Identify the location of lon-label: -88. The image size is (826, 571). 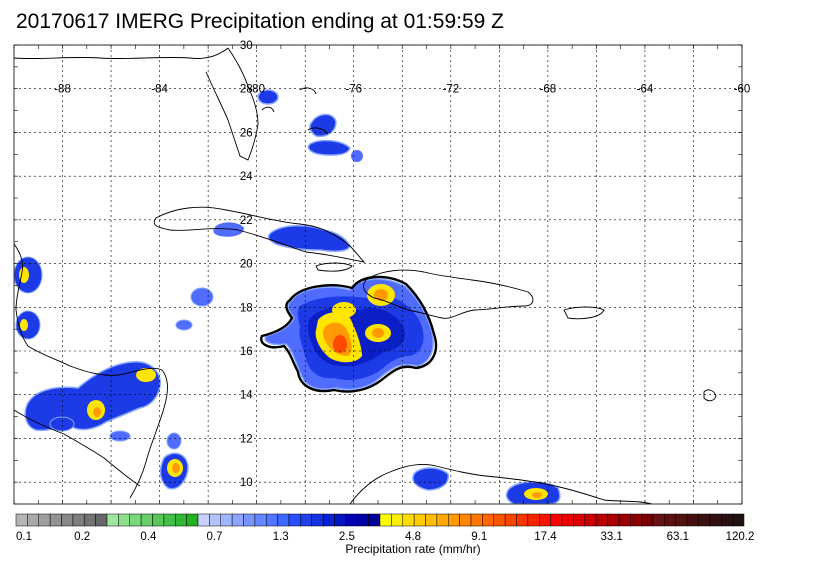
(62, 90).